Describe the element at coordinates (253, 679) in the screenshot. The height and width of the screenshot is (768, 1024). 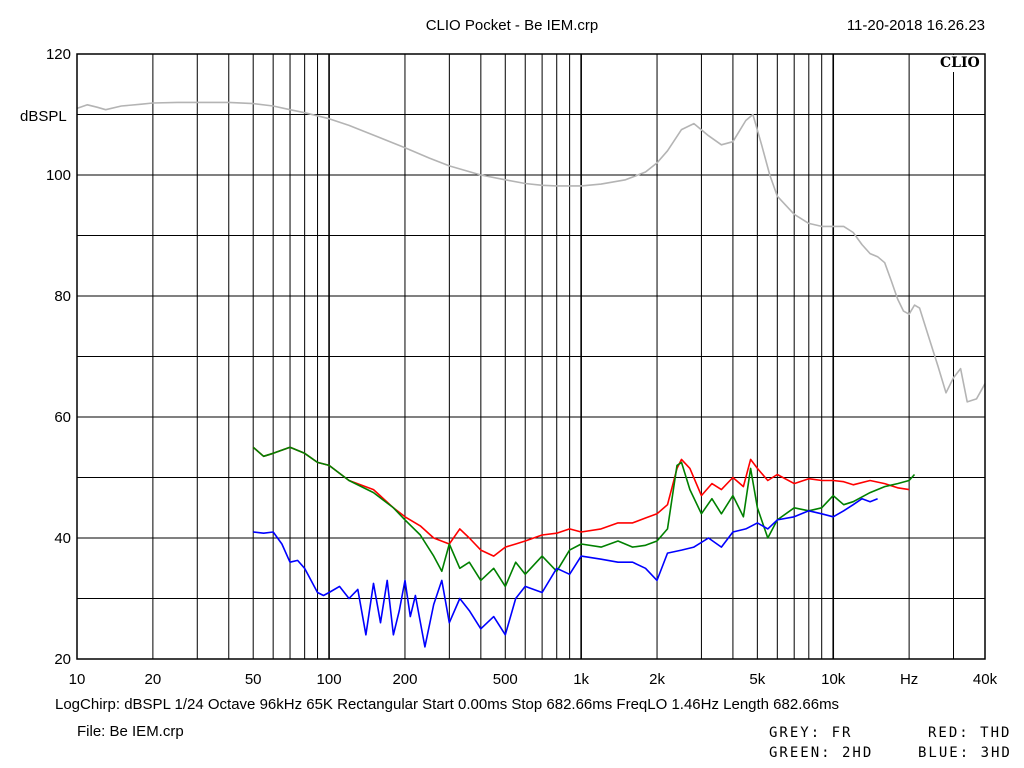
I see `x-tick-label: 50` at that location.